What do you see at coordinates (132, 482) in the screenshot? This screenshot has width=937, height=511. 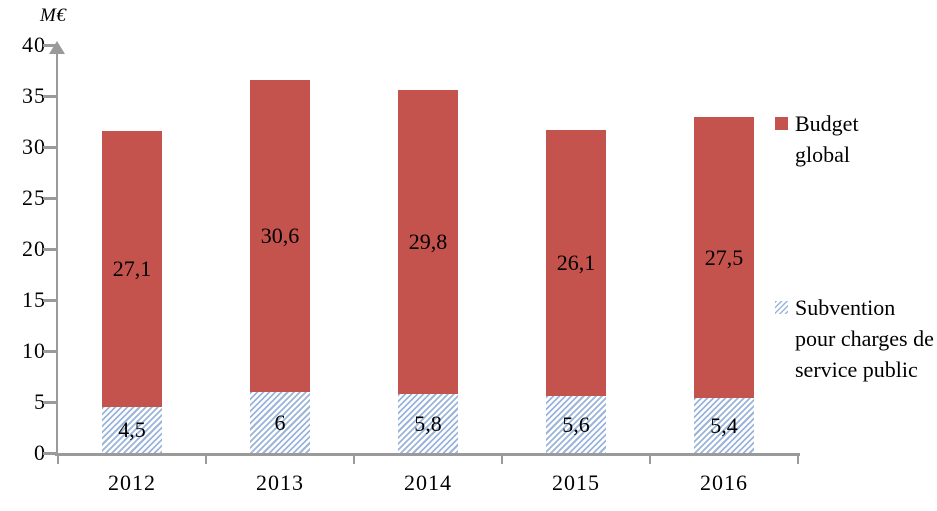 I see `x-category-label: 2012` at bounding box center [132, 482].